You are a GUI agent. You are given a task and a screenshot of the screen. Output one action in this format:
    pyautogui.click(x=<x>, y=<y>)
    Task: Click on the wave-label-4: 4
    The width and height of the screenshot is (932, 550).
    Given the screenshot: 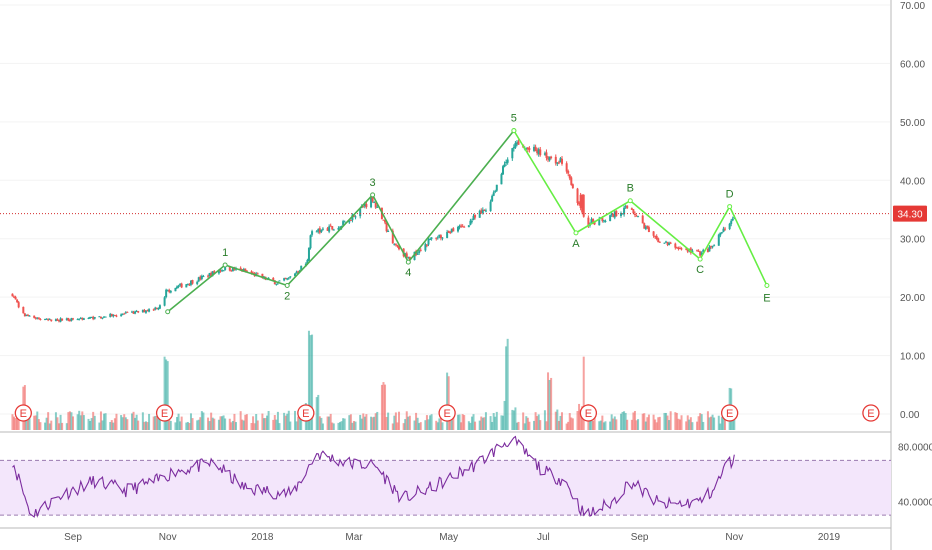 What is the action you would take?
    pyautogui.click(x=408, y=273)
    